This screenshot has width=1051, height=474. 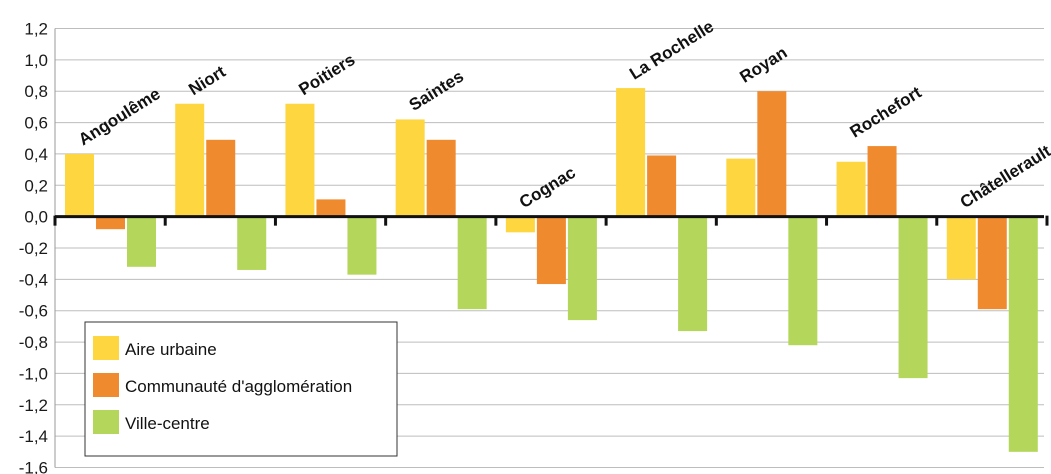 I want to click on category-label: Cognac, so click(x=547, y=187).